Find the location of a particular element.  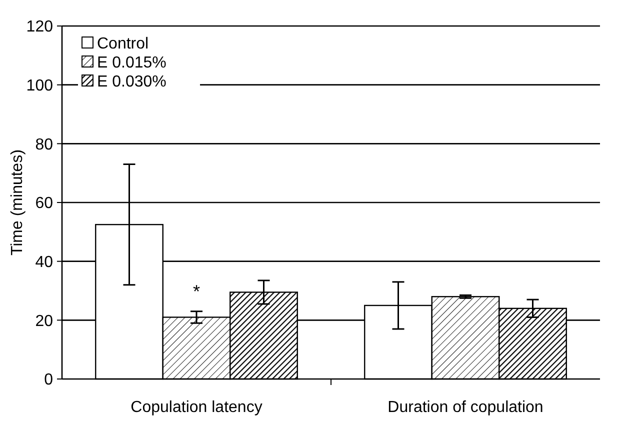

x-tick-label: Copulation latency is located at coordinates (196, 407).